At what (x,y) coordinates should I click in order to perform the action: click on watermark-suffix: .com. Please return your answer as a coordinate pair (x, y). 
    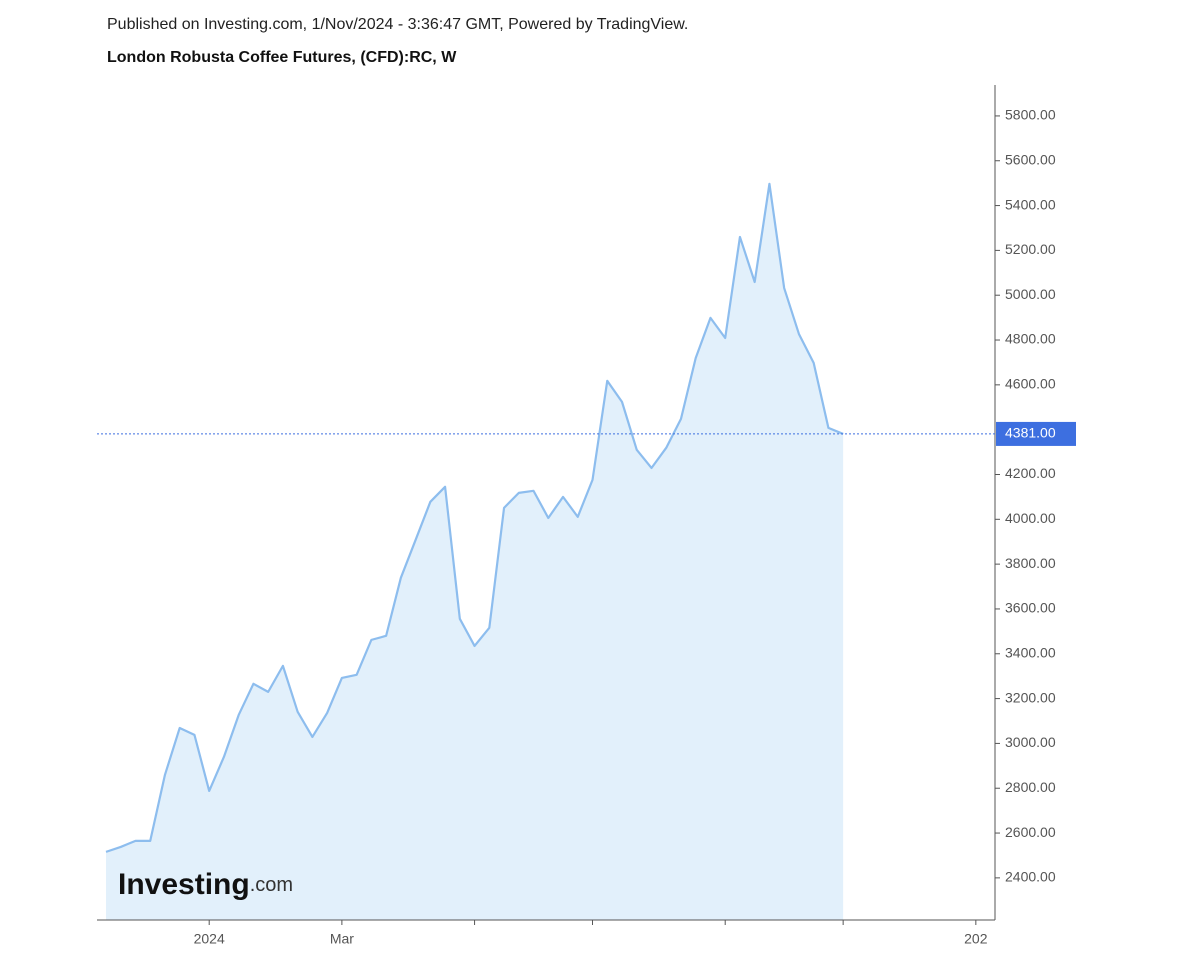
    Looking at the image, I should click on (271, 885).